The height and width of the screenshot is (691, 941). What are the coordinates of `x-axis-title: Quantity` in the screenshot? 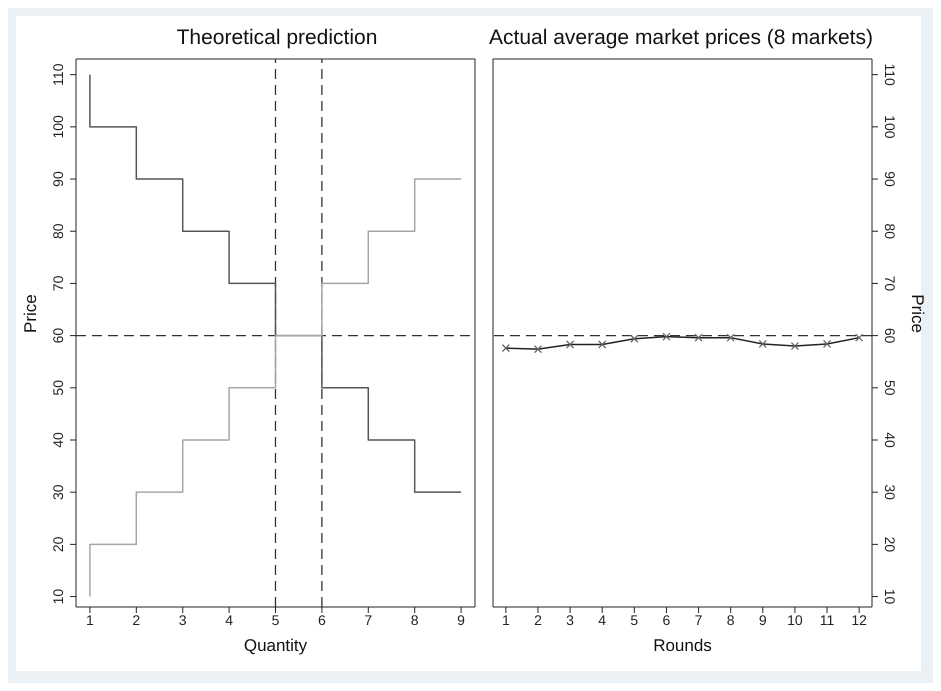 It's located at (276, 645).